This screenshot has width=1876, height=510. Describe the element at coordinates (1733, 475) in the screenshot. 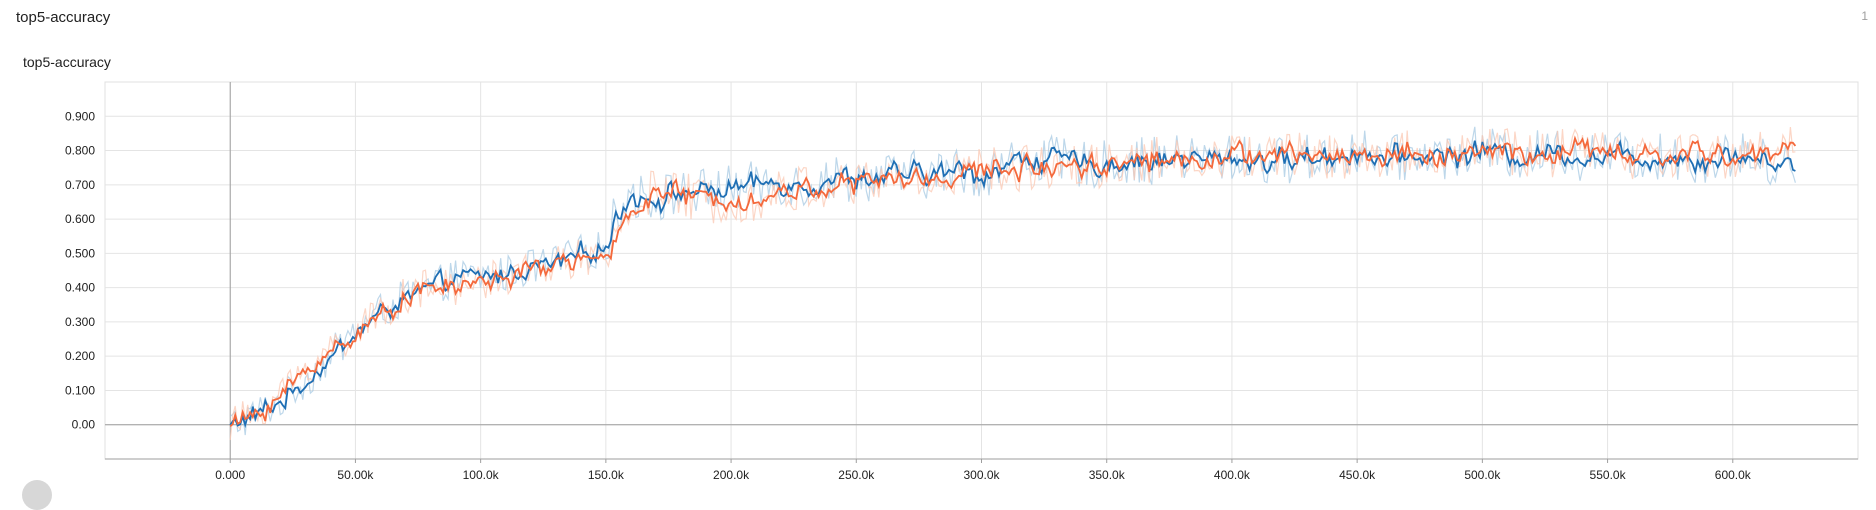

I see `x-tick-label: 600.0k` at that location.